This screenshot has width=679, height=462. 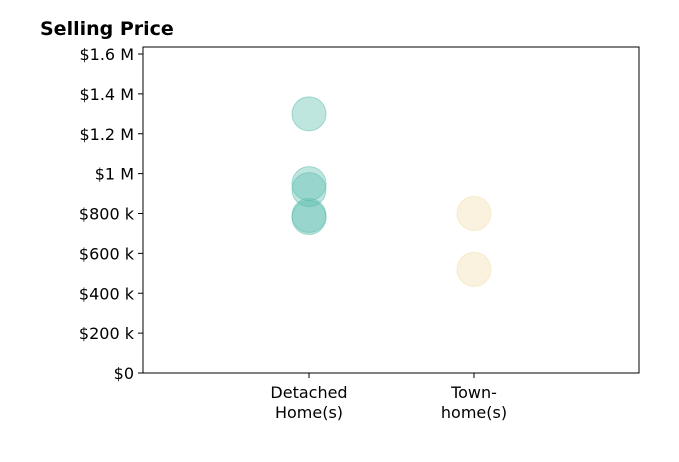 I want to click on data-points, so click(x=391, y=191).